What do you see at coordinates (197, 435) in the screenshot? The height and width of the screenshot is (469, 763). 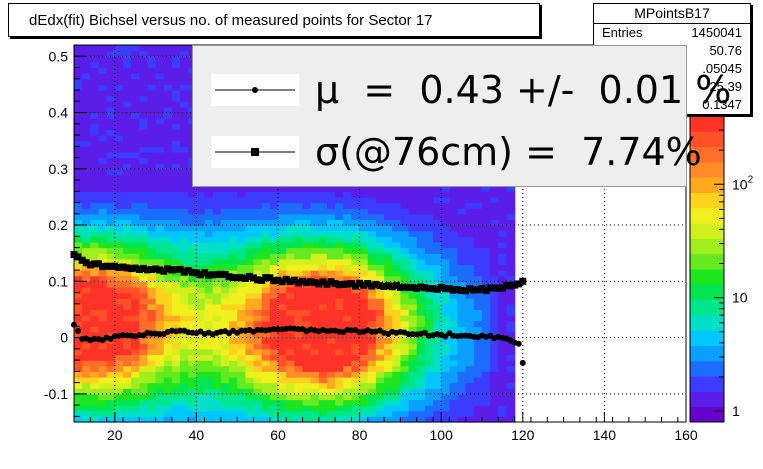 I see `x-tick-label: 40` at bounding box center [197, 435].